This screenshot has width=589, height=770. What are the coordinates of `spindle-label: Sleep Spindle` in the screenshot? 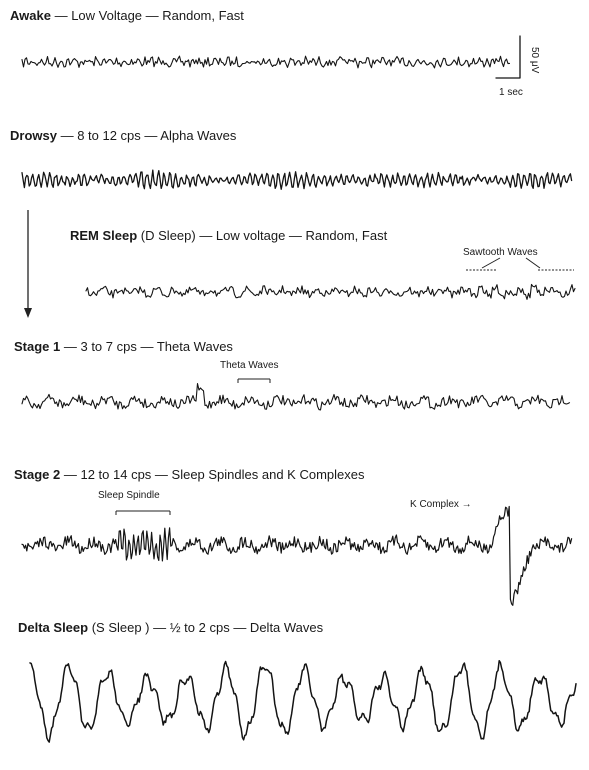 It's located at (129, 495).